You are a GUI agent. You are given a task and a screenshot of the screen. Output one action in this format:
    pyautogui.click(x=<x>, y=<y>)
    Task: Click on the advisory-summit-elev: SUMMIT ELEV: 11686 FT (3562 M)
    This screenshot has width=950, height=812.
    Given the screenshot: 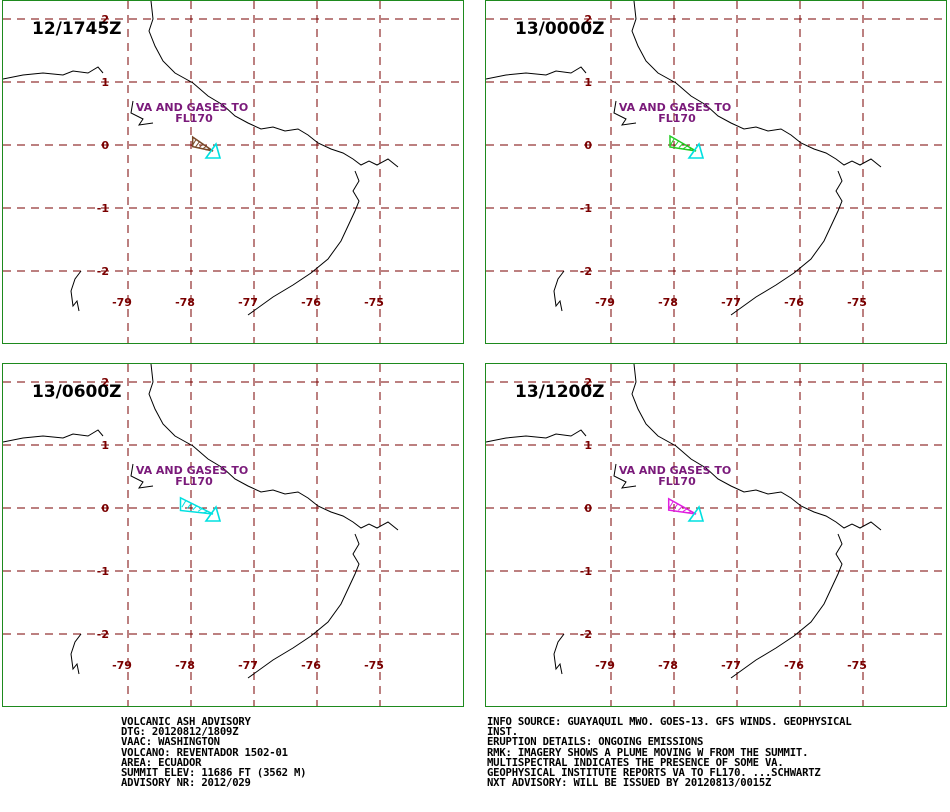 What is the action you would take?
    pyautogui.click(x=214, y=773)
    